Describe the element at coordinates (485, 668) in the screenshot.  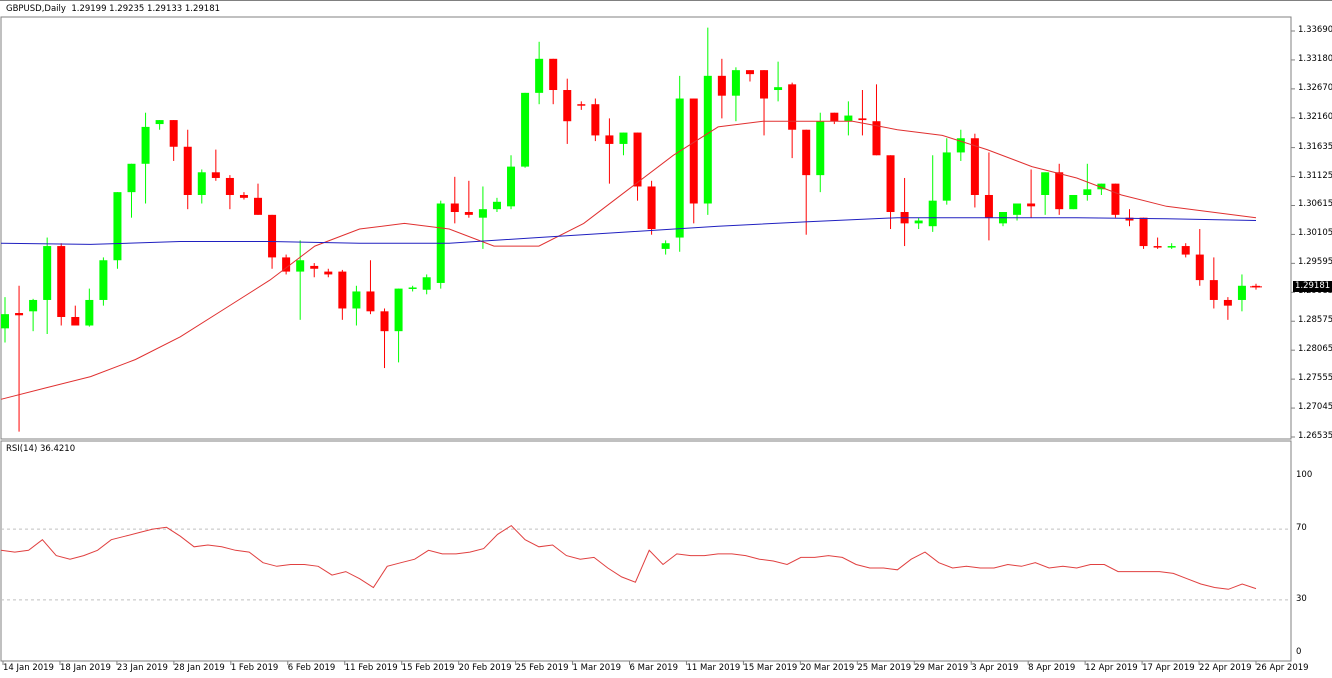
I see `time-tick-label: 20 Feb 2019` at that location.